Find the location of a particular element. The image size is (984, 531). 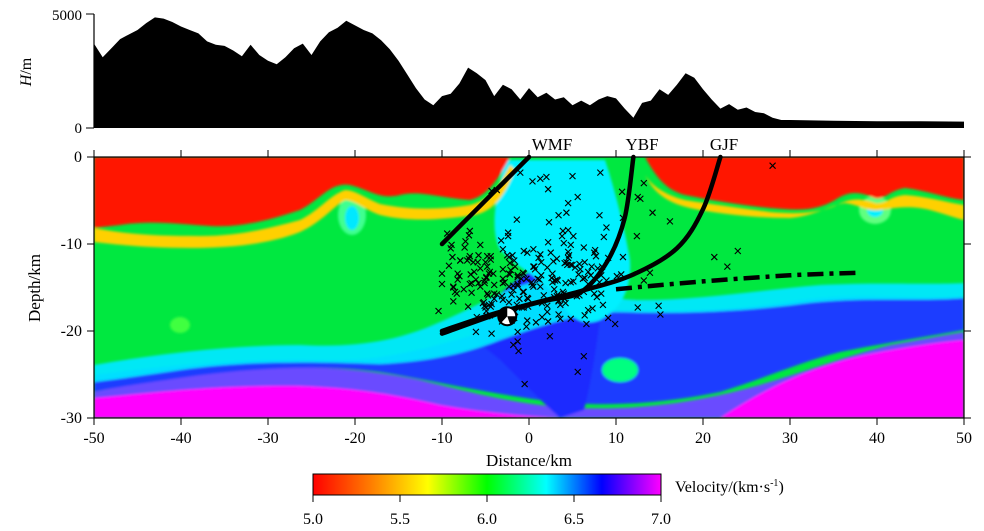

colorbar-label-main: Velocity/(km·s is located at coordinates (722, 487).